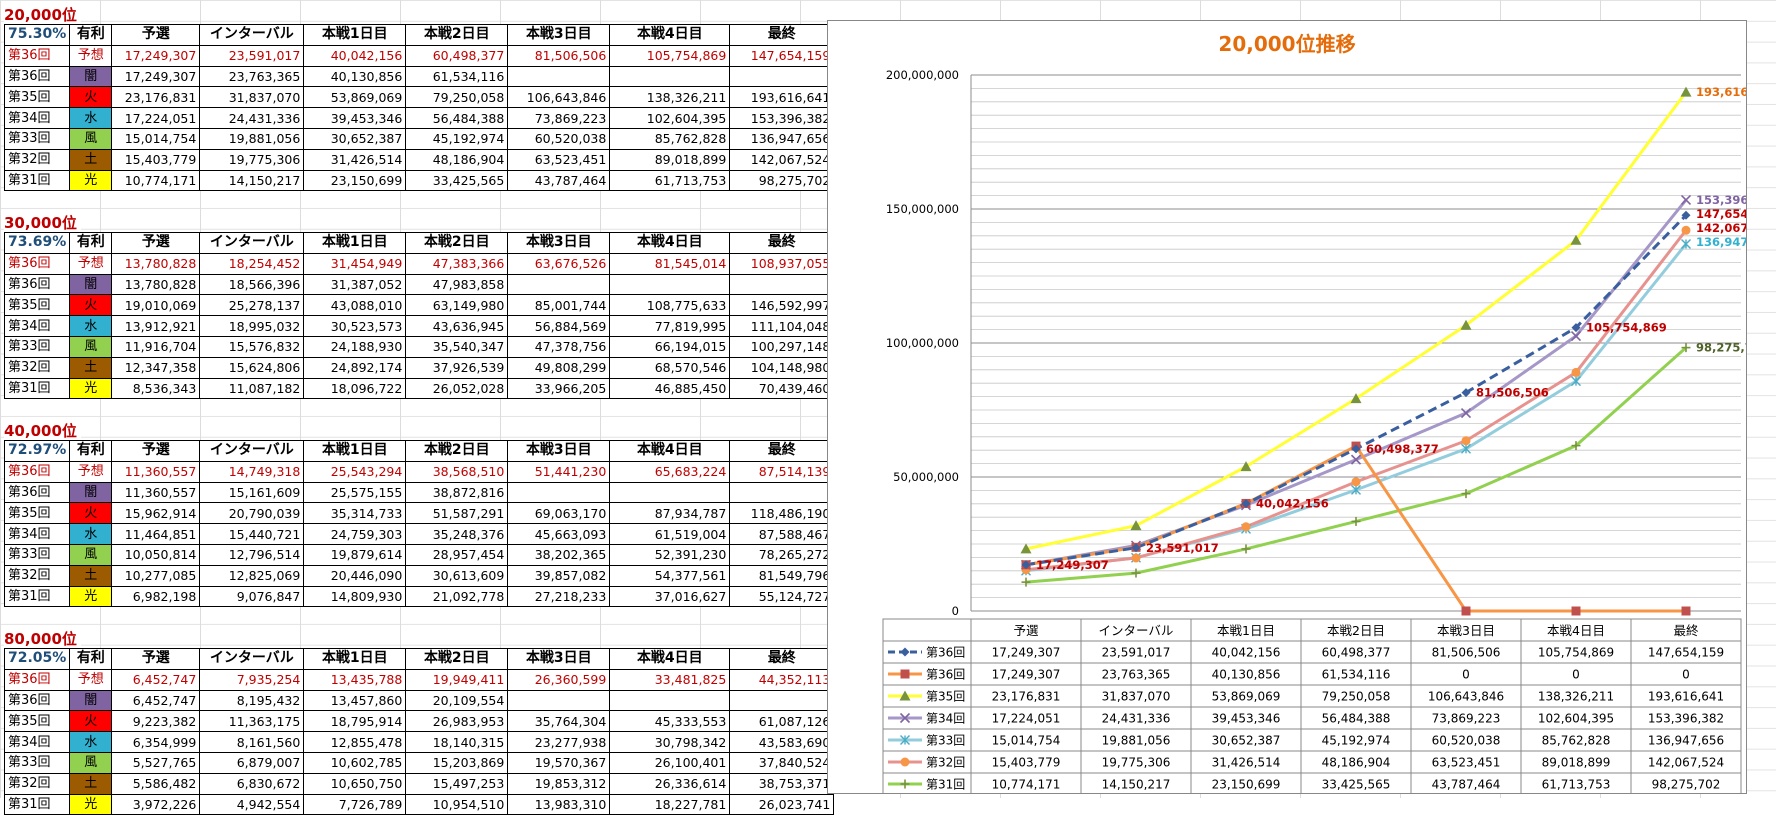  Describe the element at coordinates (355, 346) in the screenshot. I see `value-cell: 24,188,930` at that location.